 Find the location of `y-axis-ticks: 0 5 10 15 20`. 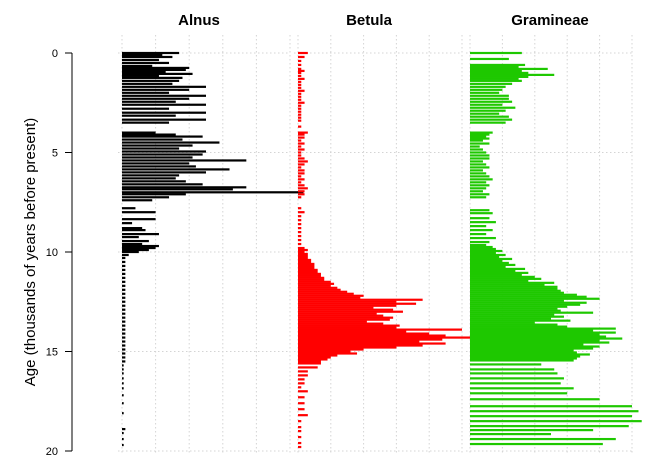

y-axis-ticks: 0 5 10 15 20 is located at coordinates (59, 253).